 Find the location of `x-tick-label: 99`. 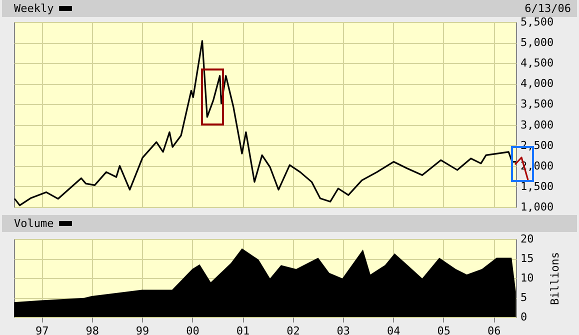

x-tick-label: 99 is located at coordinates (143, 329).